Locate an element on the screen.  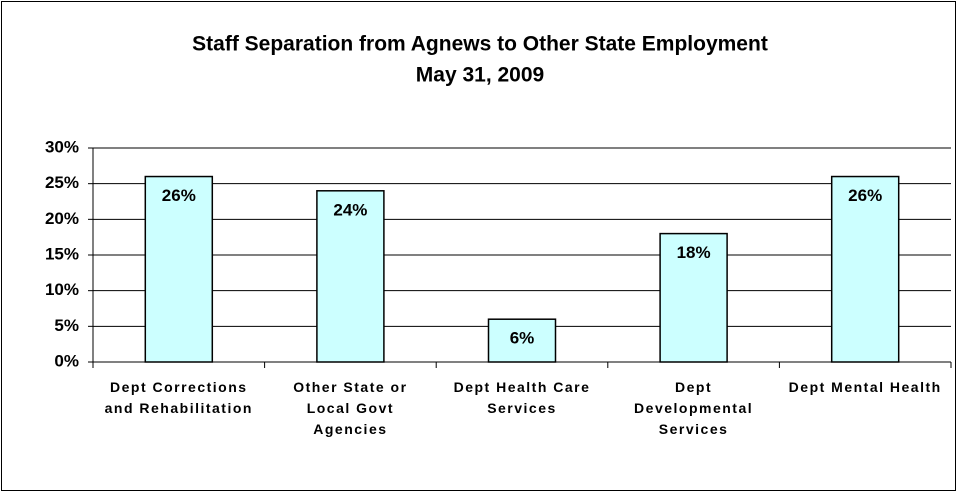
x-tick-label: Dept Mental Health is located at coordinates (865, 387).